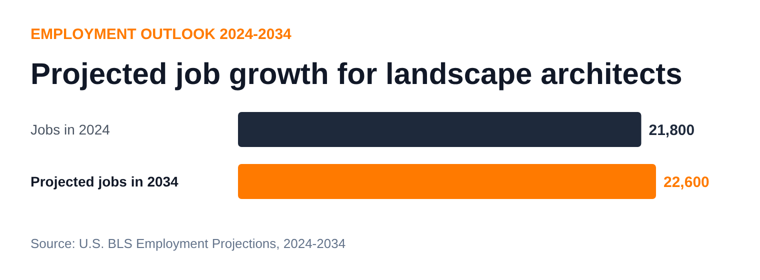  What do you see at coordinates (356, 74) in the screenshot?
I see `chart-title: Projected job growth for landscape architects` at bounding box center [356, 74].